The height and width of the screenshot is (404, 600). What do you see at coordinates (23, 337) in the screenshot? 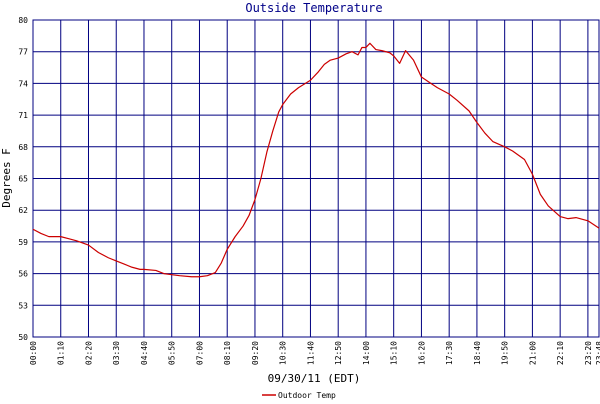
I see `y-tick-label: 50` at bounding box center [23, 337].